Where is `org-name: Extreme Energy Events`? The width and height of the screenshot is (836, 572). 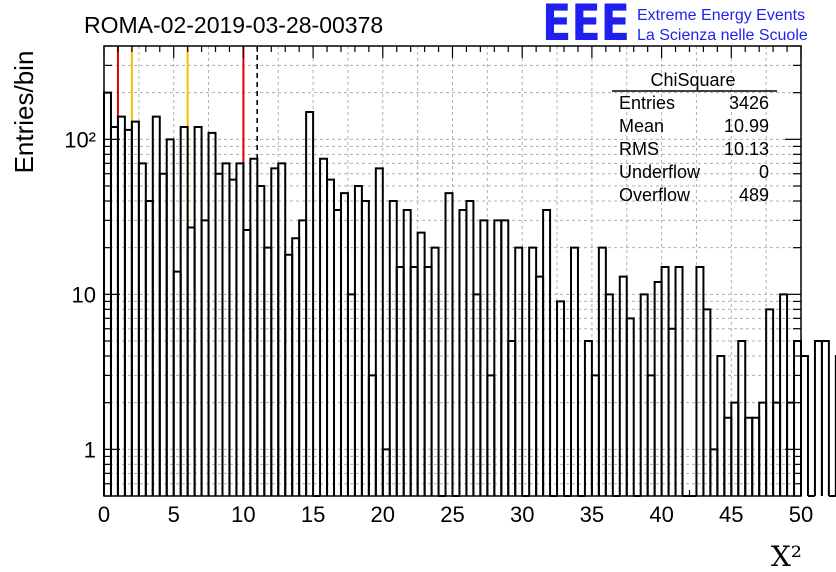 org-name: Extreme Energy Events is located at coordinates (721, 15).